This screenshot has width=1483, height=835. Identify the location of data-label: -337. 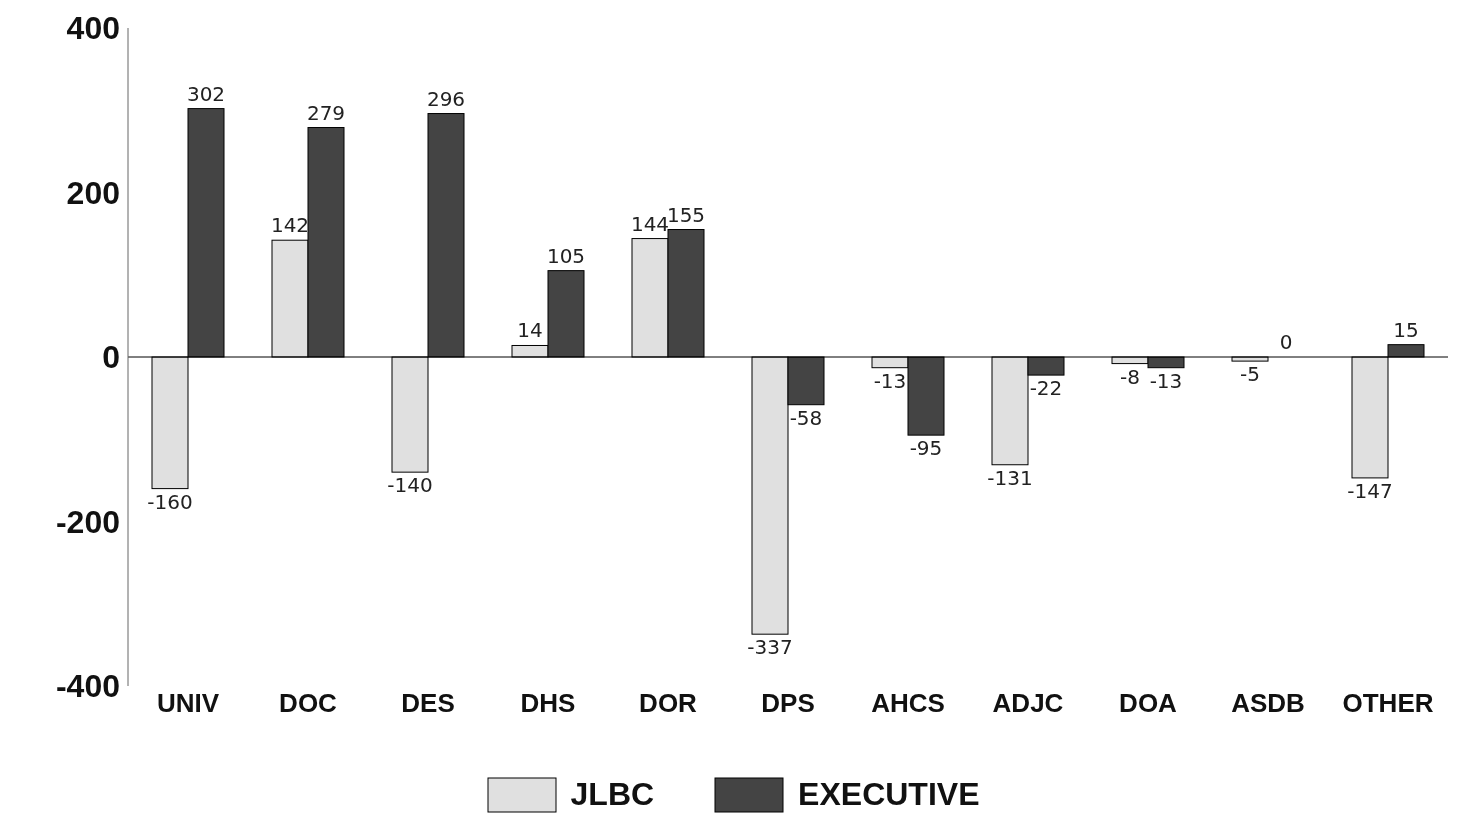
(770, 647).